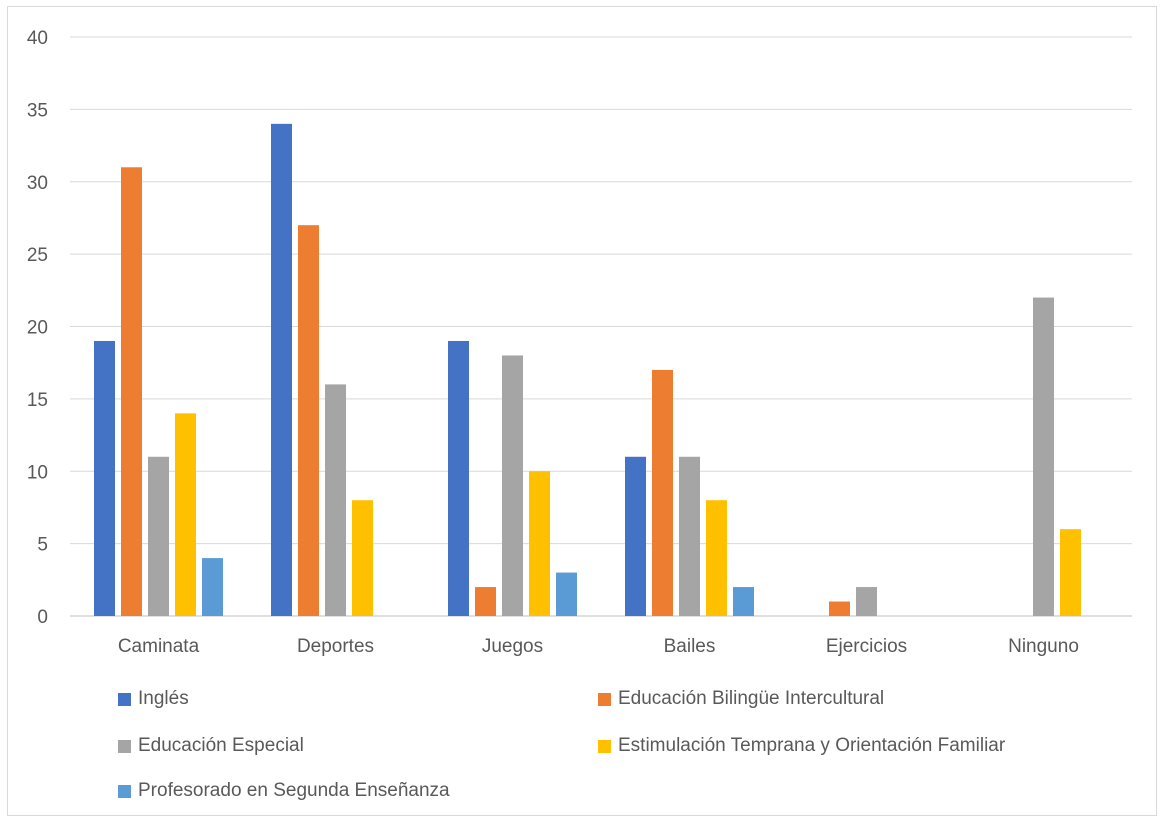  I want to click on y-tick-label: 25, so click(37, 255).